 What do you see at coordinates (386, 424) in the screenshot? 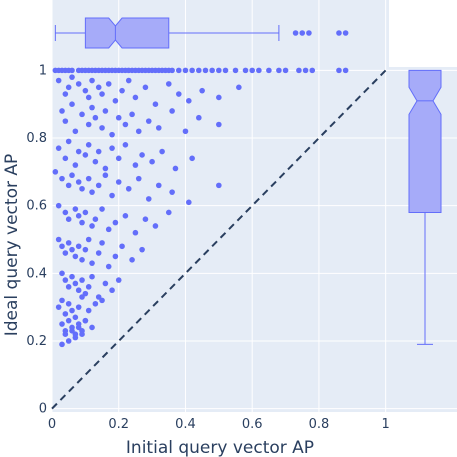
I see `x-tick-label: 1` at bounding box center [386, 424].